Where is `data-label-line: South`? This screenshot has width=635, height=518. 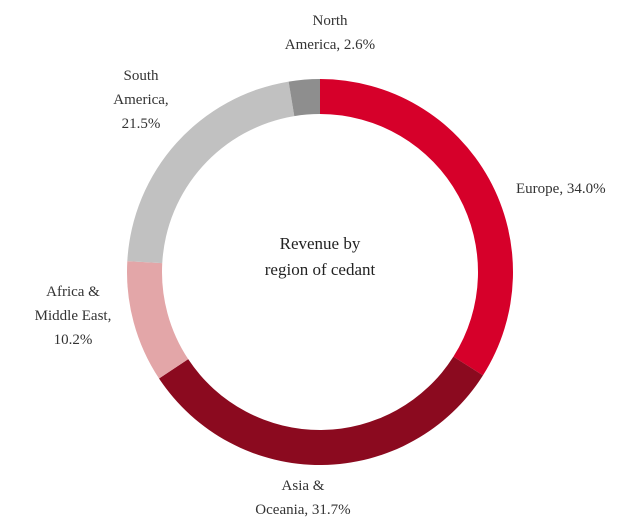 data-label-line: South is located at coordinates (141, 76).